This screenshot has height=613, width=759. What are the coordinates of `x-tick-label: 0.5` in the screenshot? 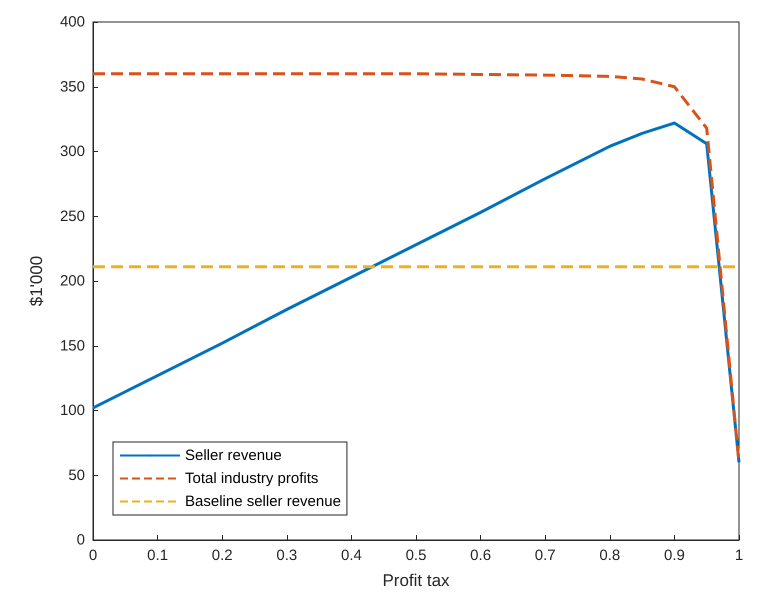 It's located at (416, 555).